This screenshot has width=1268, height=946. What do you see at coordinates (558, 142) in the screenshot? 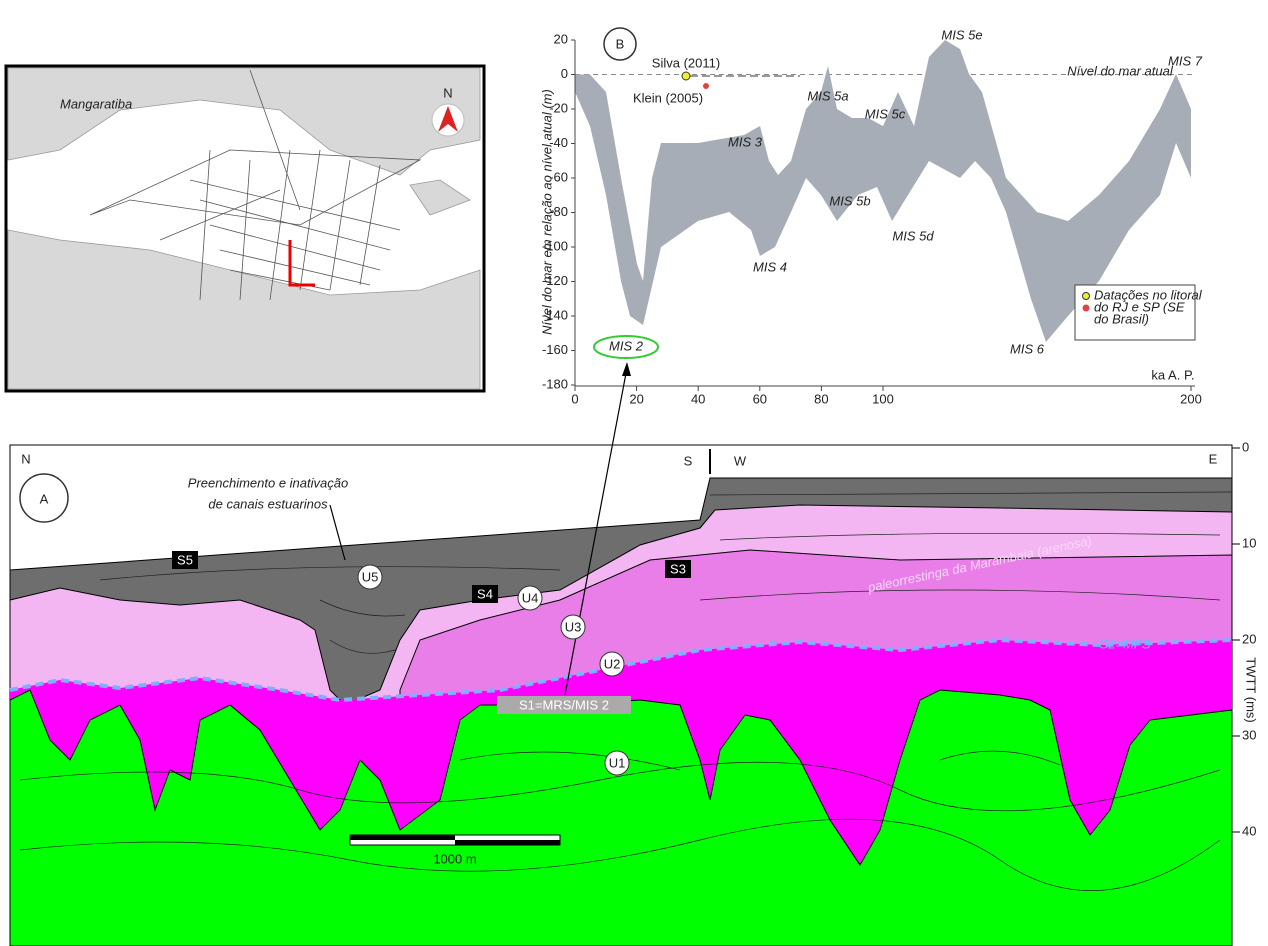
I see `y-tick-label: -40` at bounding box center [558, 142].